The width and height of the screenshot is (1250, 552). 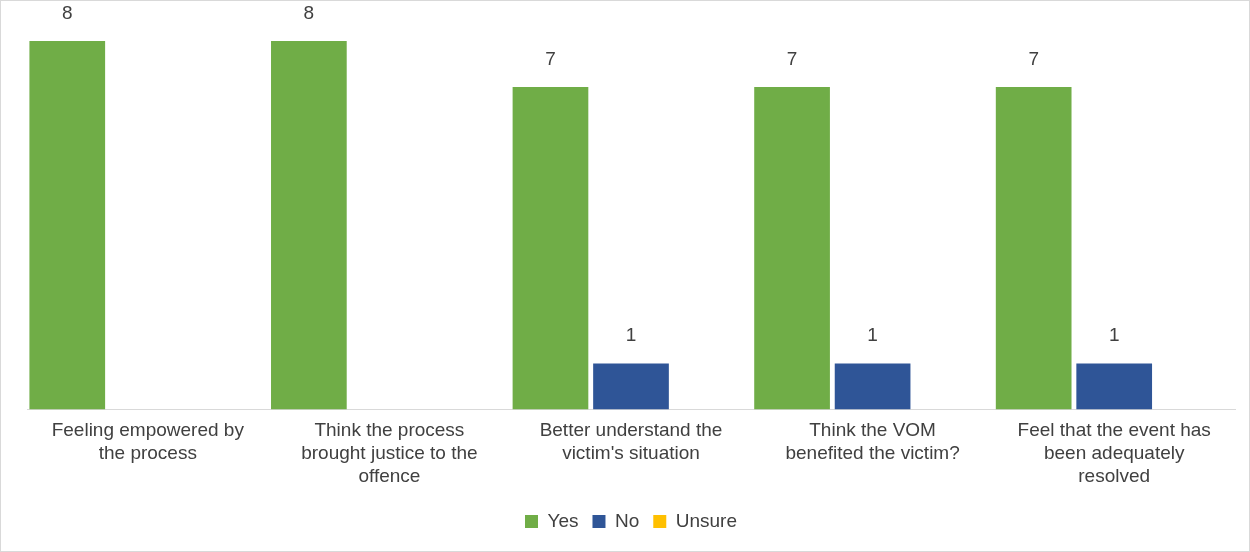 What do you see at coordinates (1114, 452) in the screenshot?
I see `x-tick-label: Feel that the event has been adequately resolved` at bounding box center [1114, 452].